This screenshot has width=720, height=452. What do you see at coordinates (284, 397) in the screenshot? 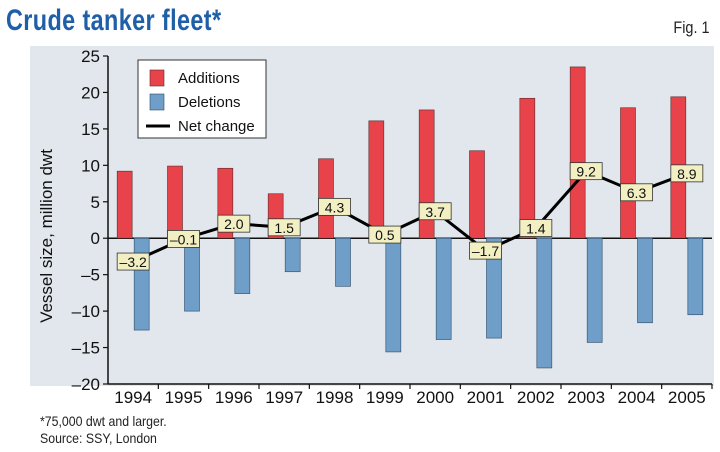
I see `x-tick-label: 1997` at bounding box center [284, 397].